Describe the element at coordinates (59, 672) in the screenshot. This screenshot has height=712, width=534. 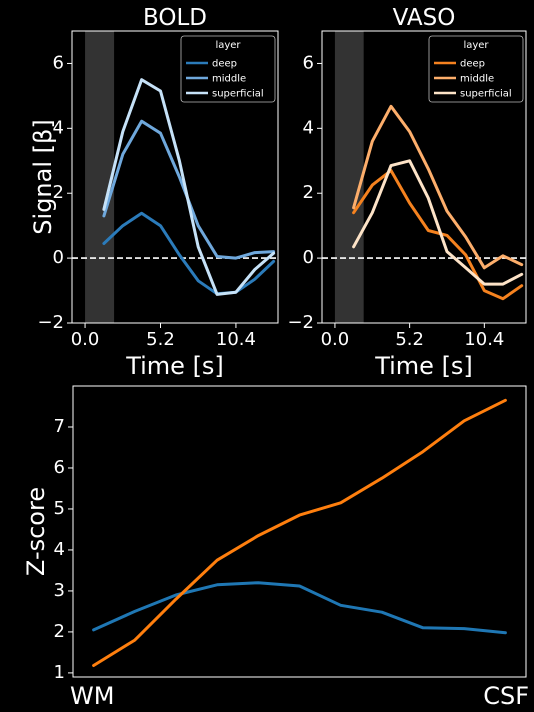
I see `y-tick-label: 1` at that location.